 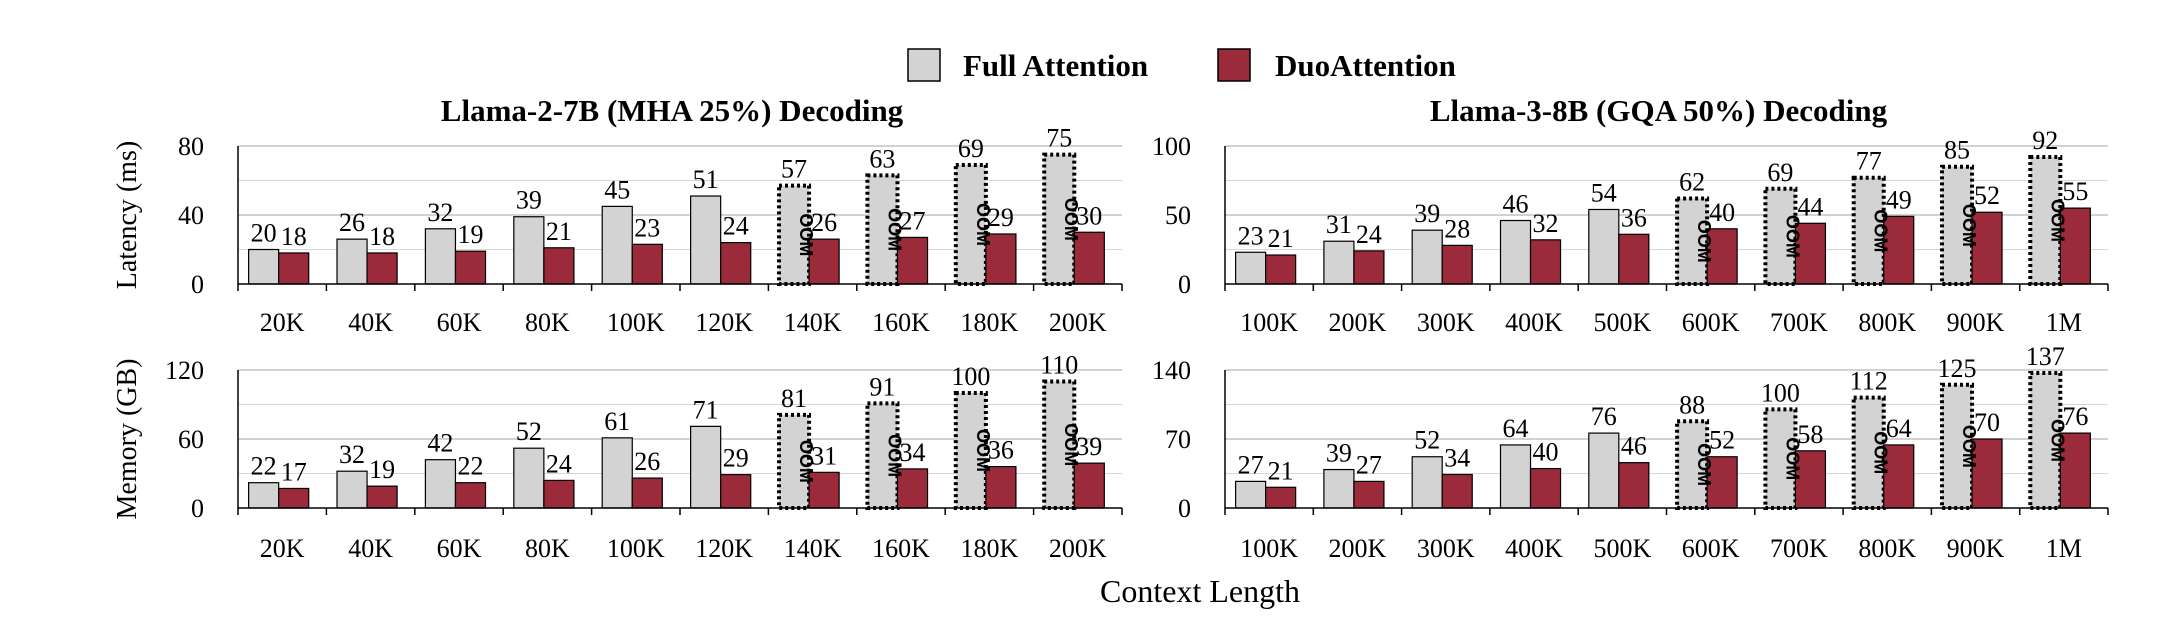 What do you see at coordinates (191, 215) in the screenshot?
I see `y-tick-label: 40` at bounding box center [191, 215].